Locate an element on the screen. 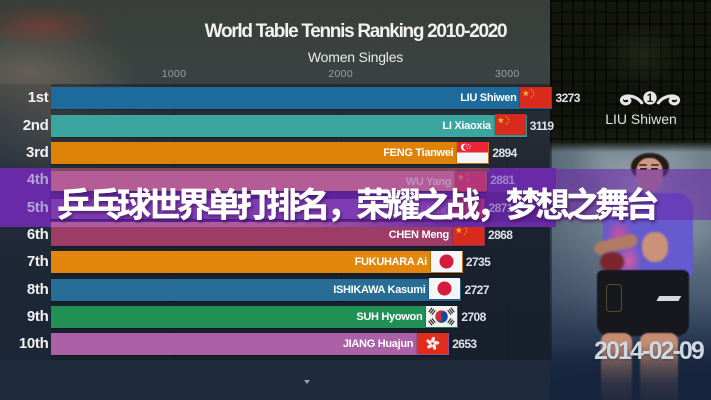  svg-text: 1 is located at coordinates (650, 99).